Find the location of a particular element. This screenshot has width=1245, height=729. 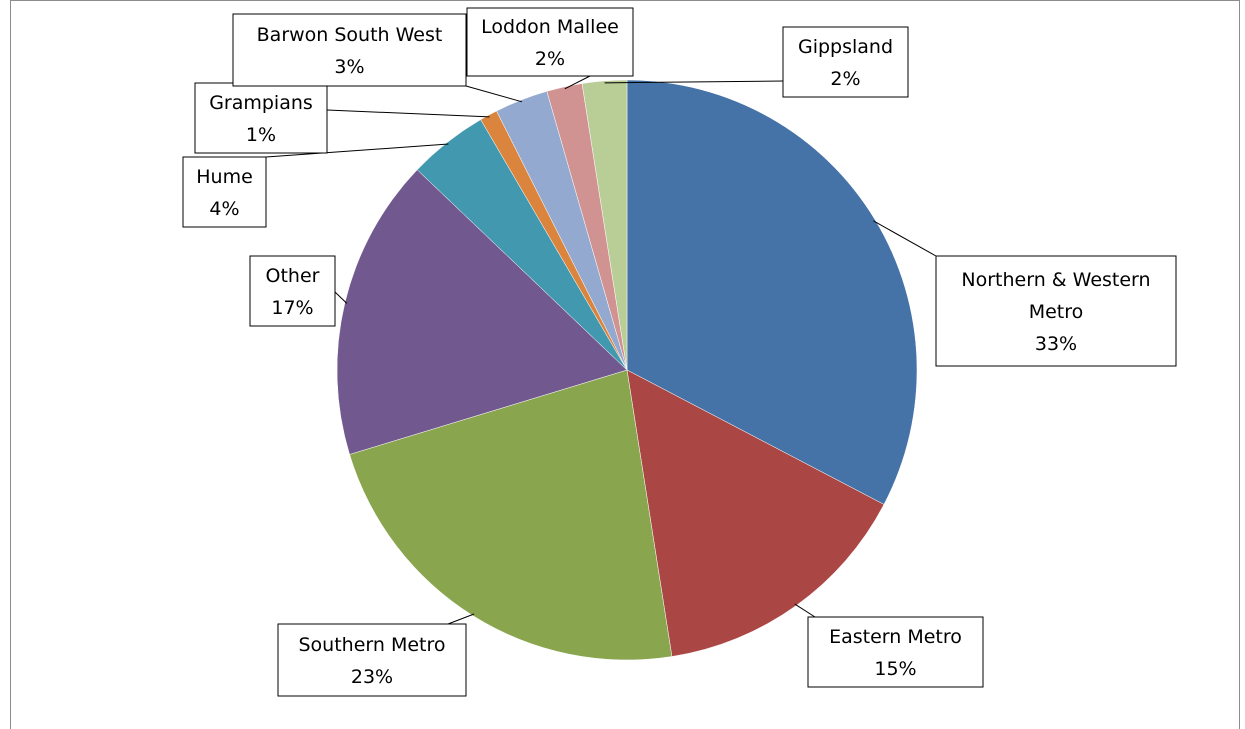

data-label-name: Northern & Western is located at coordinates (1055, 280).